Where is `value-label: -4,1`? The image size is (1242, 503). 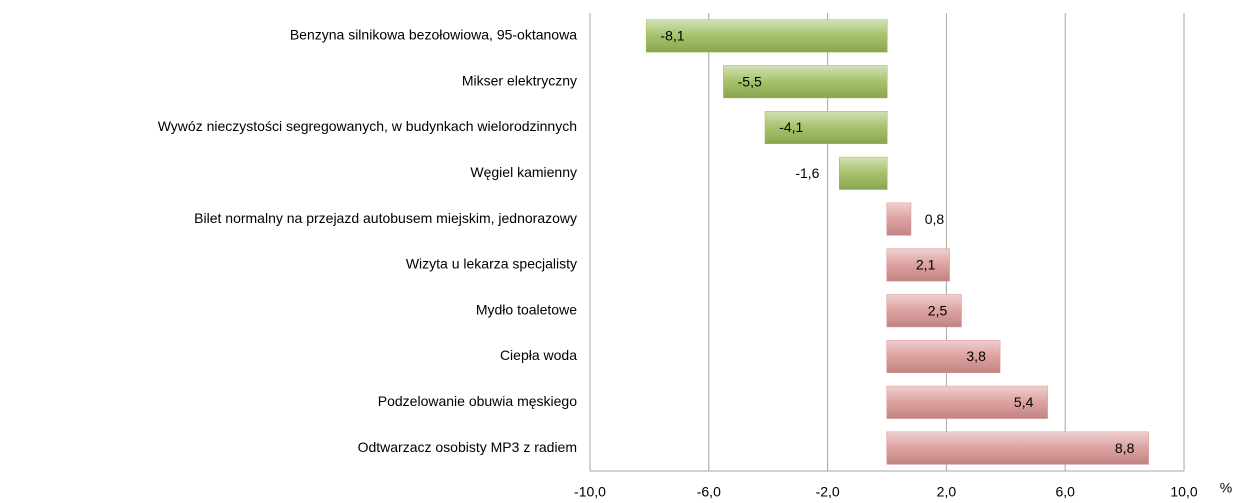 value-label: -4,1 is located at coordinates (791, 127).